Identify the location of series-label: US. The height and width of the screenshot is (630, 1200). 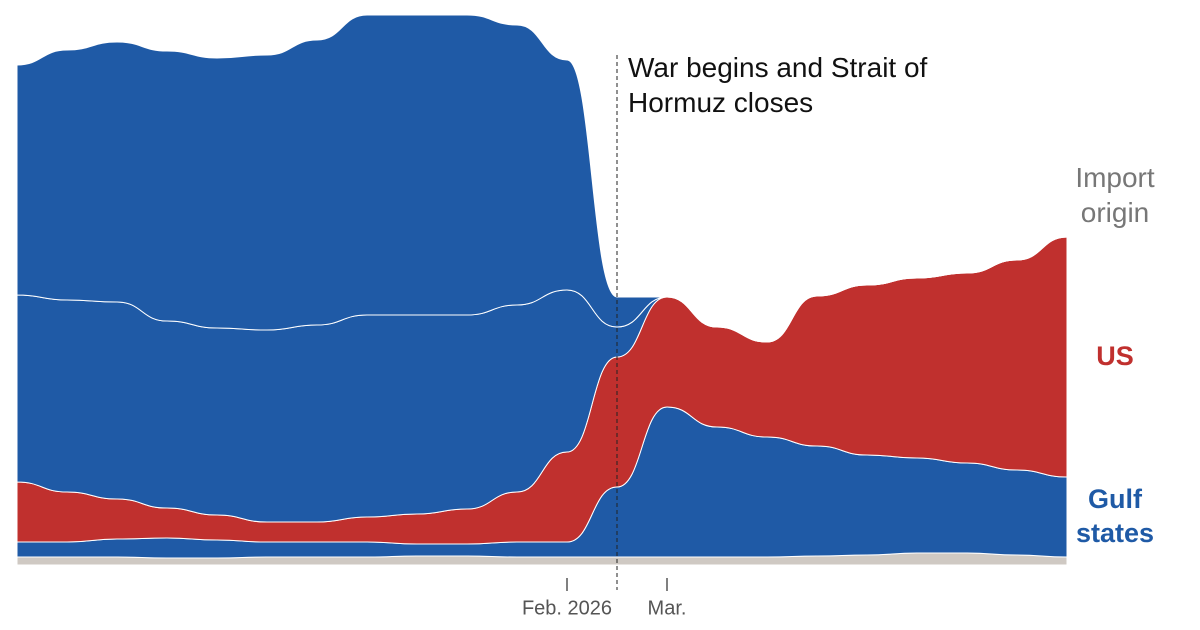
(1115, 356).